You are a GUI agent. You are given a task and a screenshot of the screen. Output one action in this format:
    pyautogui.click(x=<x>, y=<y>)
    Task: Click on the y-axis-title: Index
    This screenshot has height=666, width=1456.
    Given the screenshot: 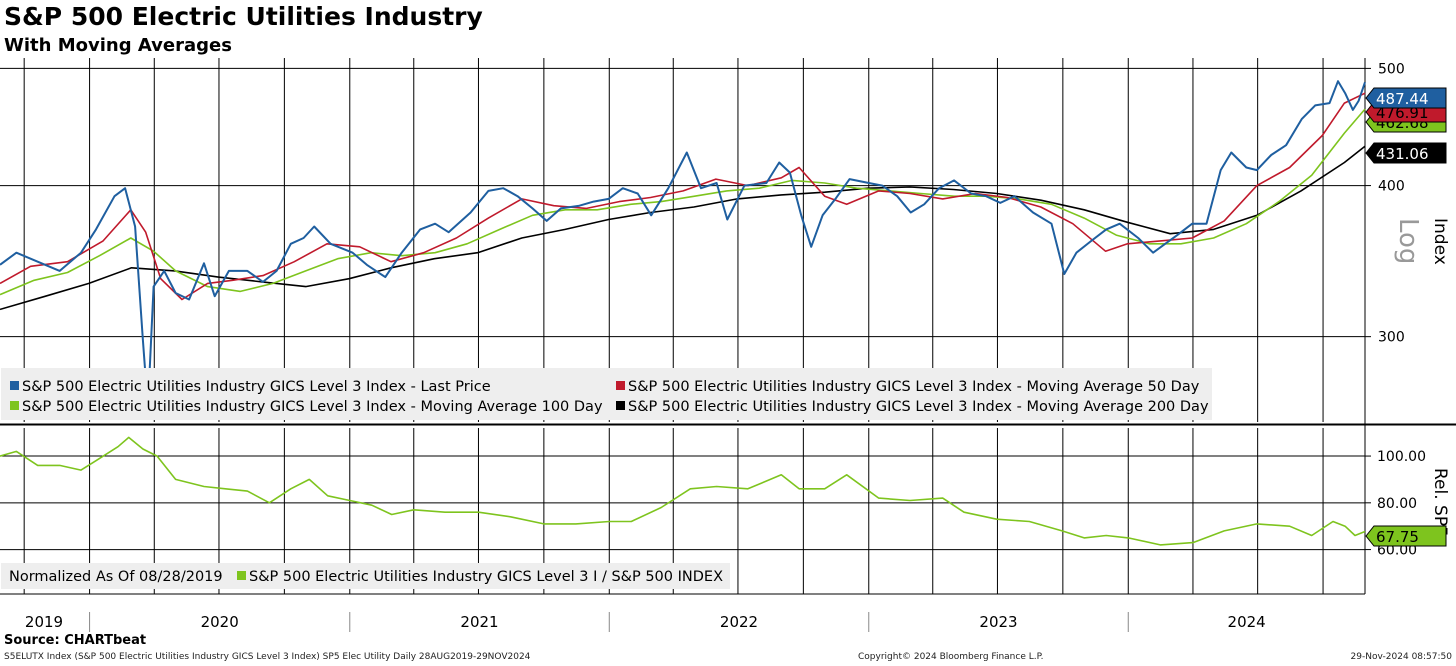 What is the action you would take?
    pyautogui.click(x=1440, y=241)
    